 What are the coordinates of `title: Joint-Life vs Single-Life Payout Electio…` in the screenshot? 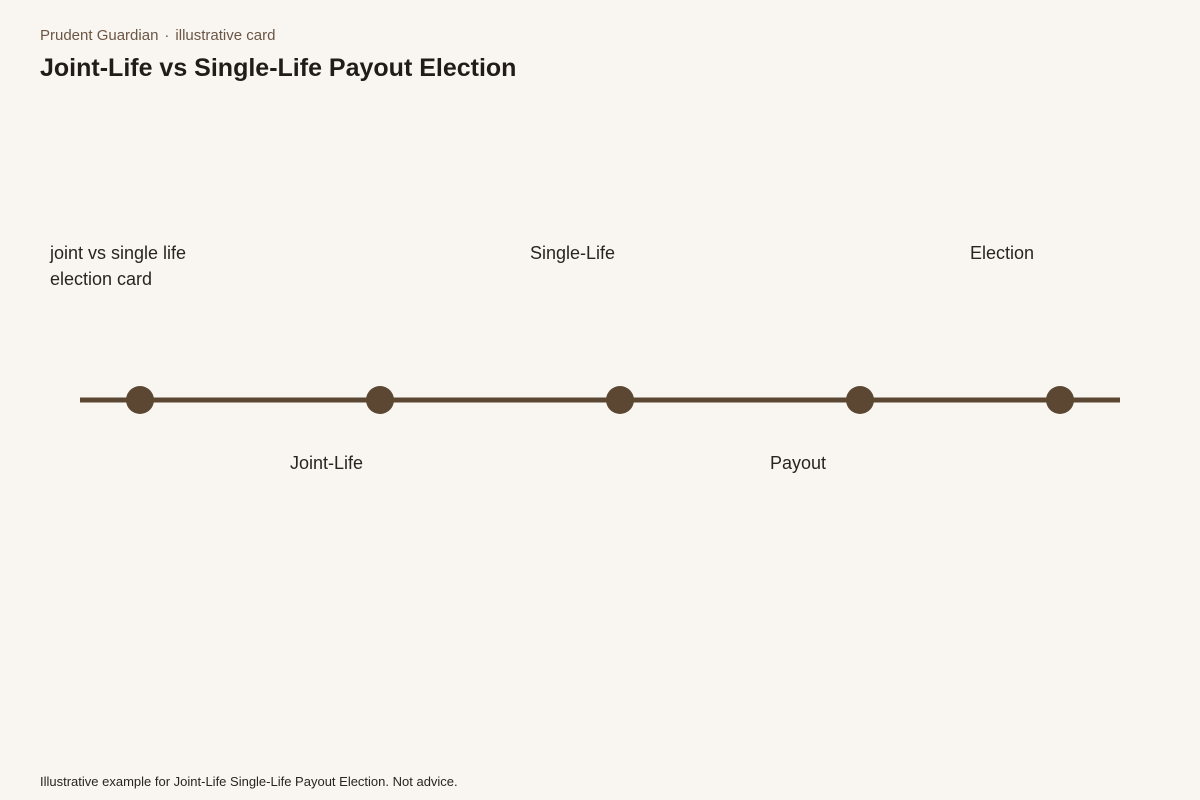 It's located at (278, 68).